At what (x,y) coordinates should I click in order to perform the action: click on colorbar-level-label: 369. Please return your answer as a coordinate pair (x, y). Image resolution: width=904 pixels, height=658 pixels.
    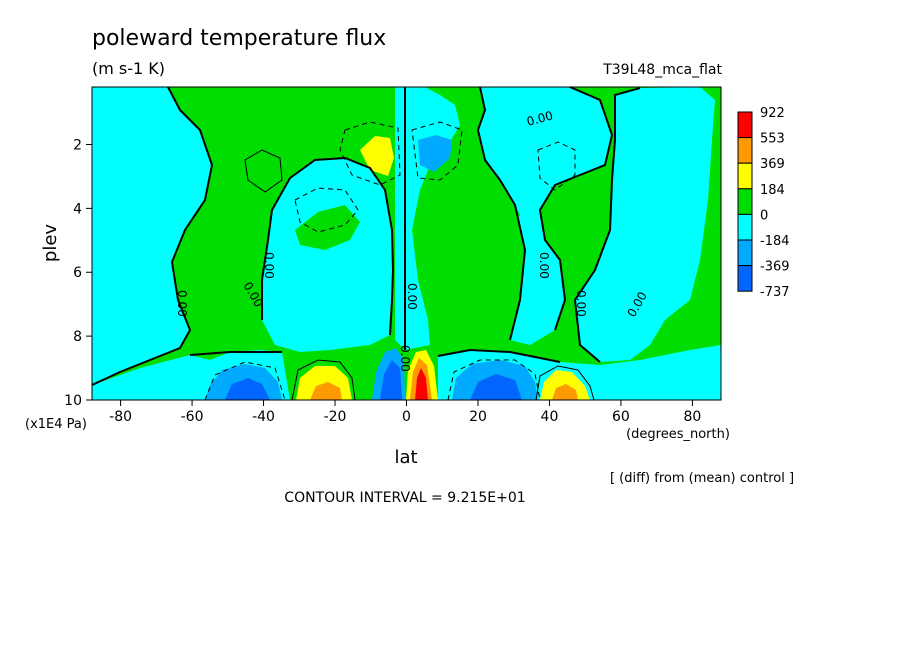
    Looking at the image, I should click on (772, 164).